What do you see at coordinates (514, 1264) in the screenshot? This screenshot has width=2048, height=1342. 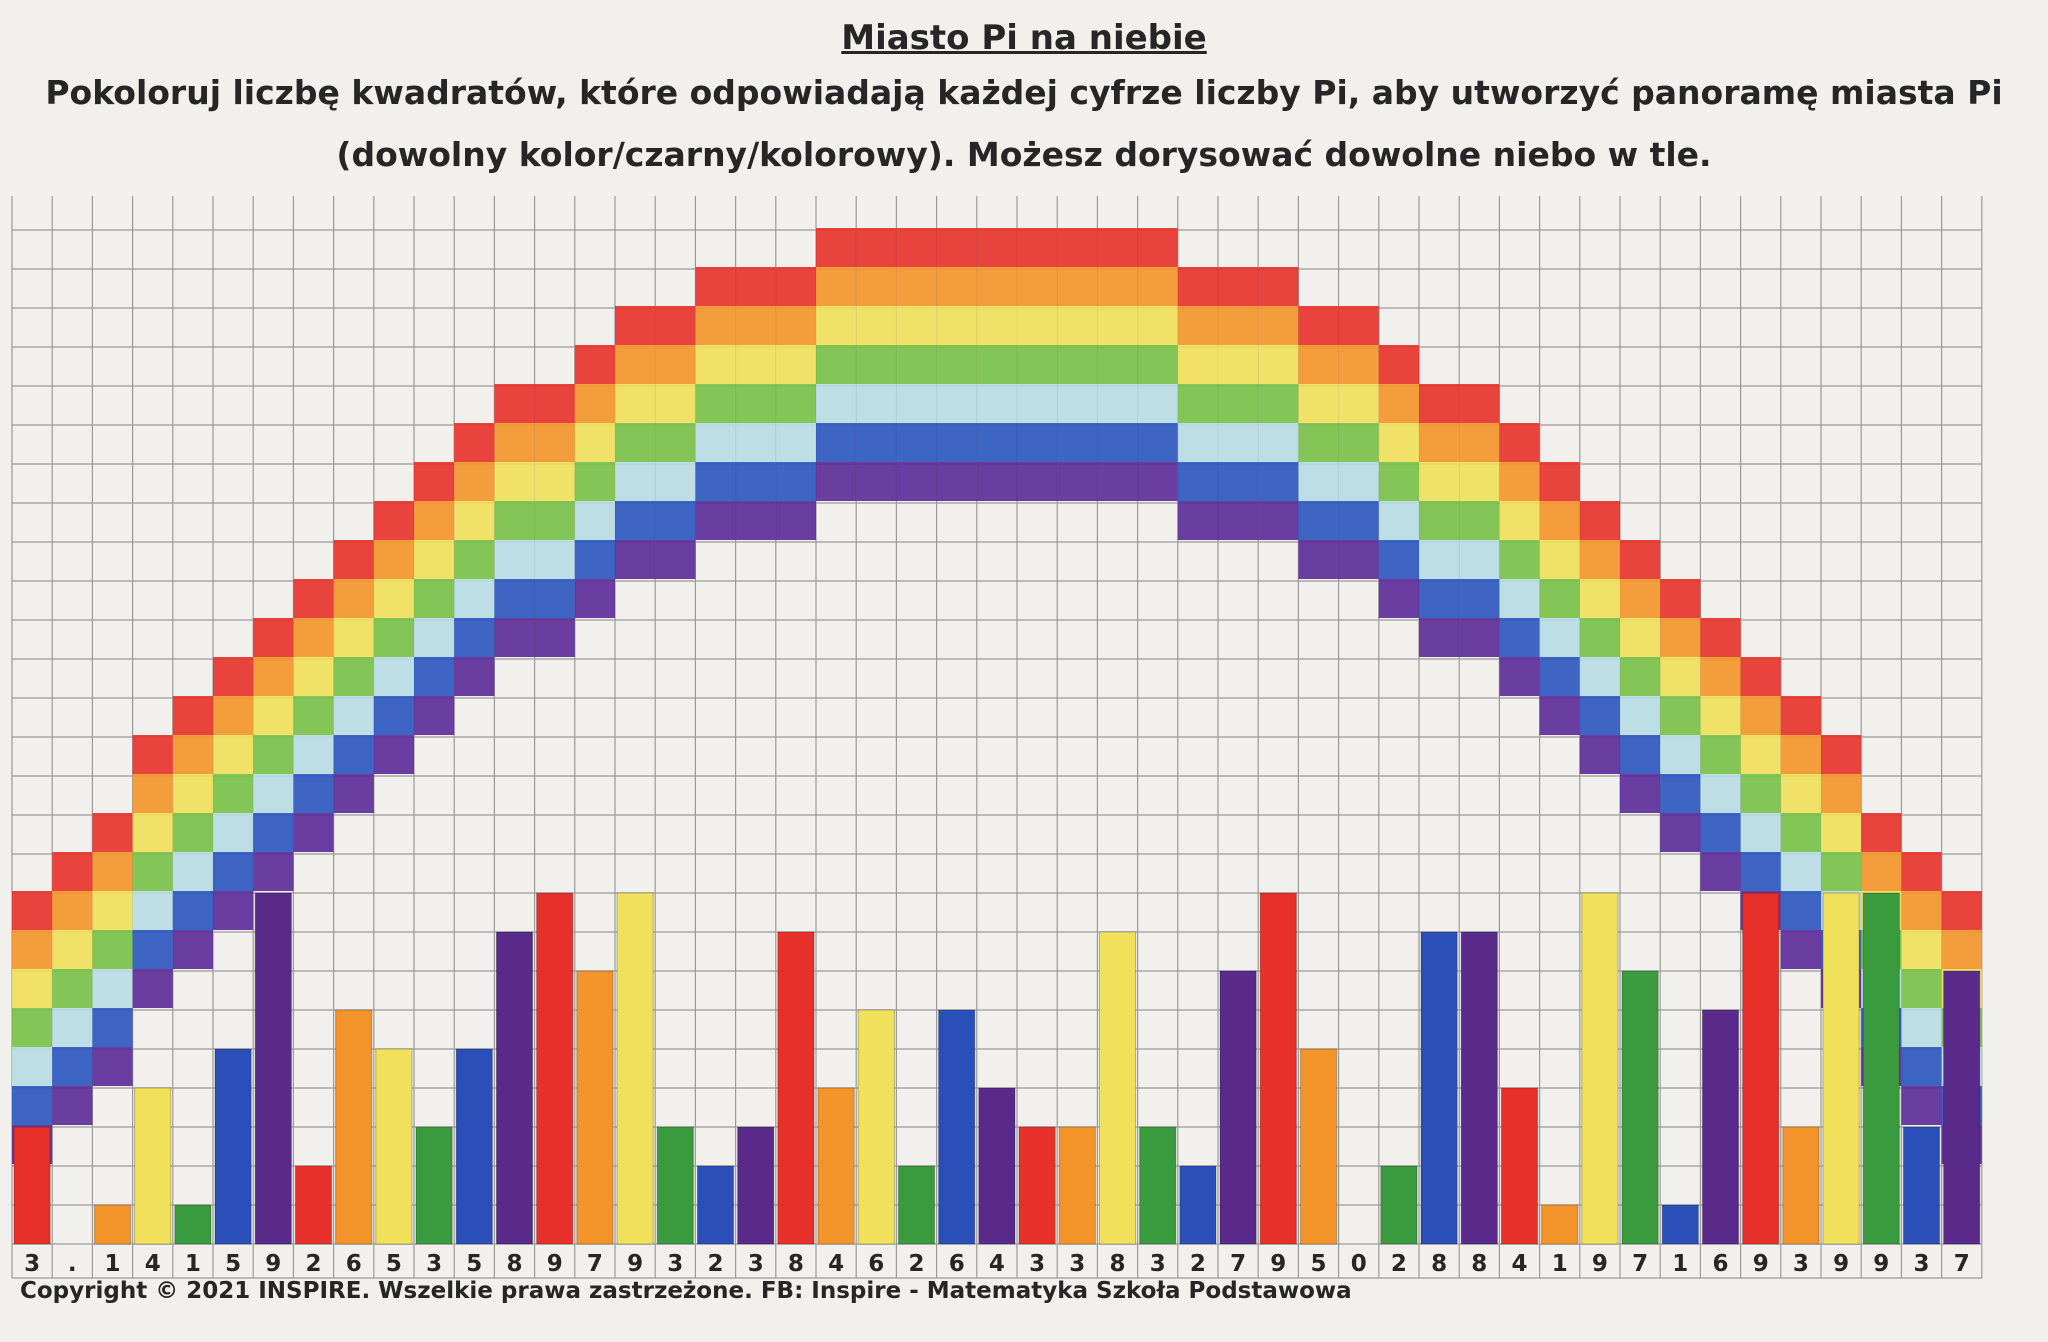 I see `digit-label: 8` at bounding box center [514, 1264].